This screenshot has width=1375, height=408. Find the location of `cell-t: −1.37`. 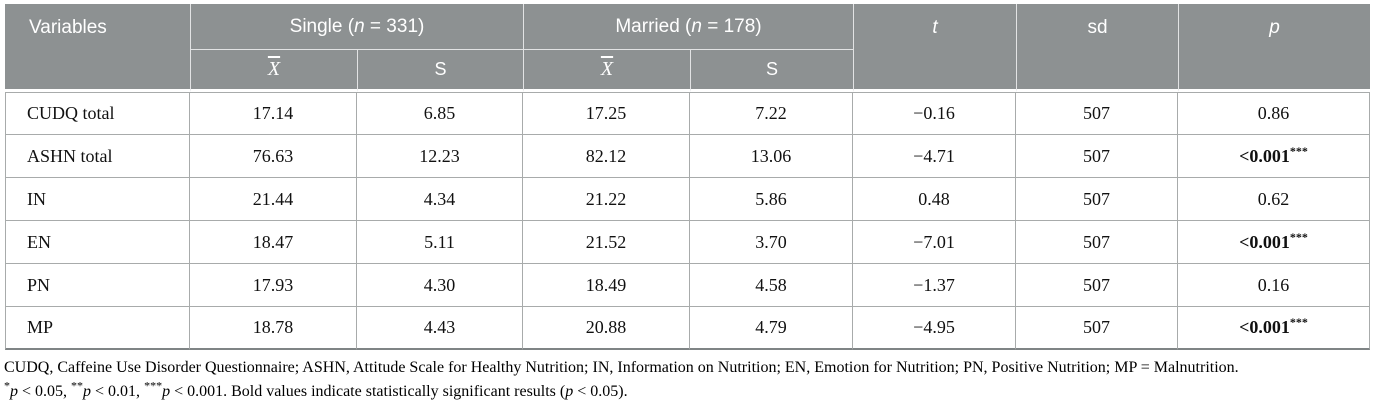

cell-t: −1.37 is located at coordinates (934, 285).